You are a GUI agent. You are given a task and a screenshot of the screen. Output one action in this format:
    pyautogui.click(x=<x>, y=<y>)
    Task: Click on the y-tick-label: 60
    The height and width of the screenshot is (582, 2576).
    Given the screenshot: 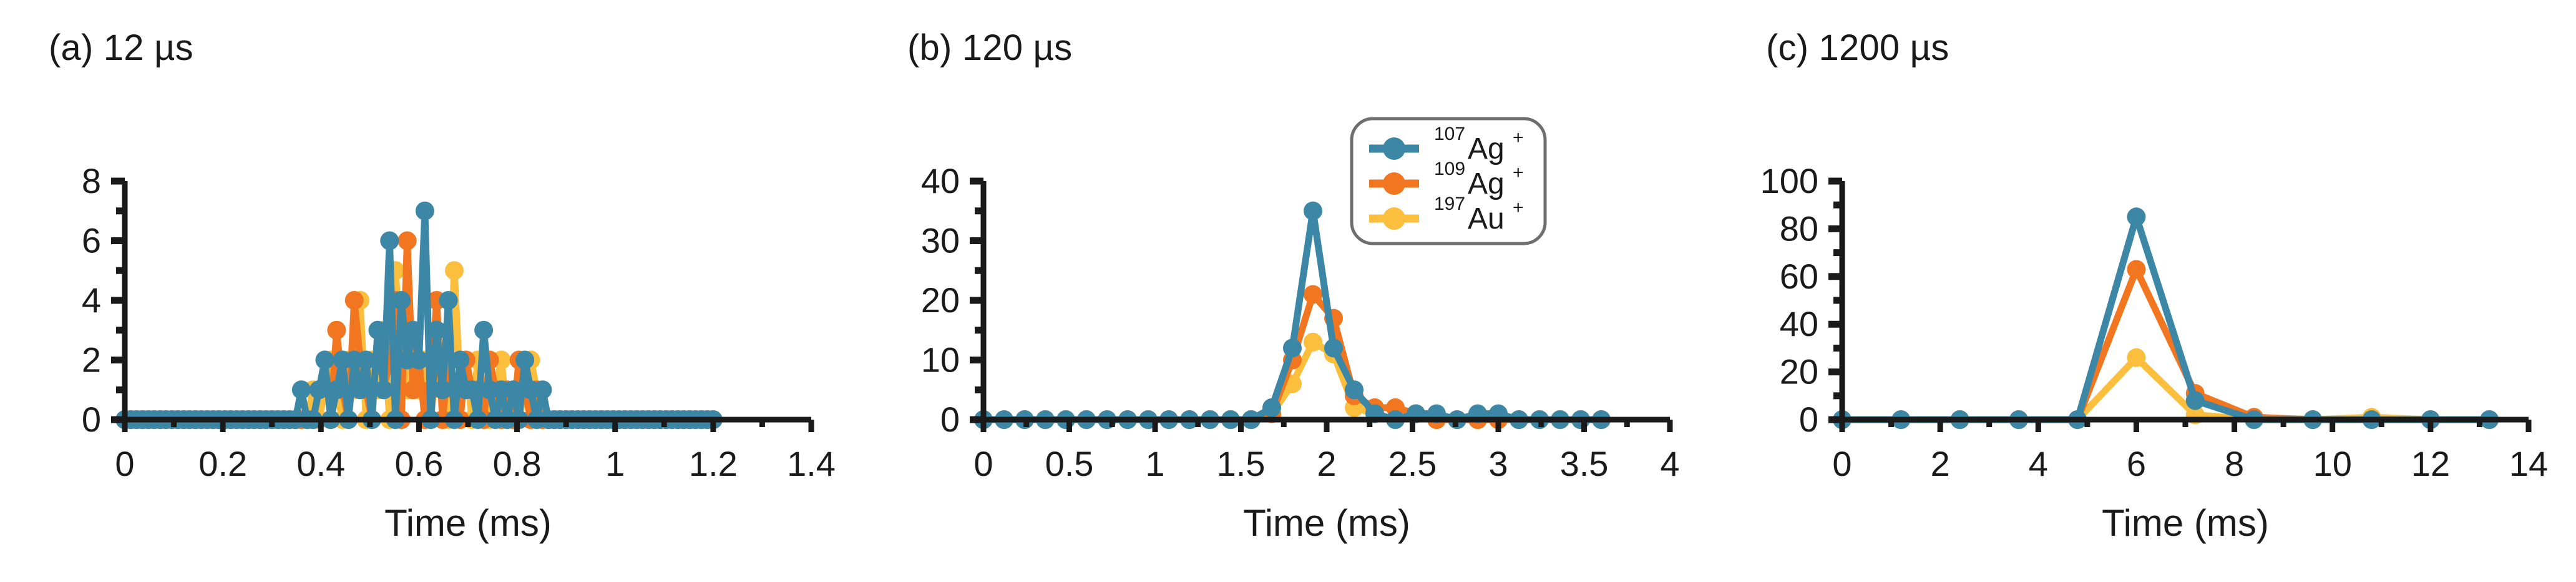 What is the action you would take?
    pyautogui.click(x=1799, y=276)
    